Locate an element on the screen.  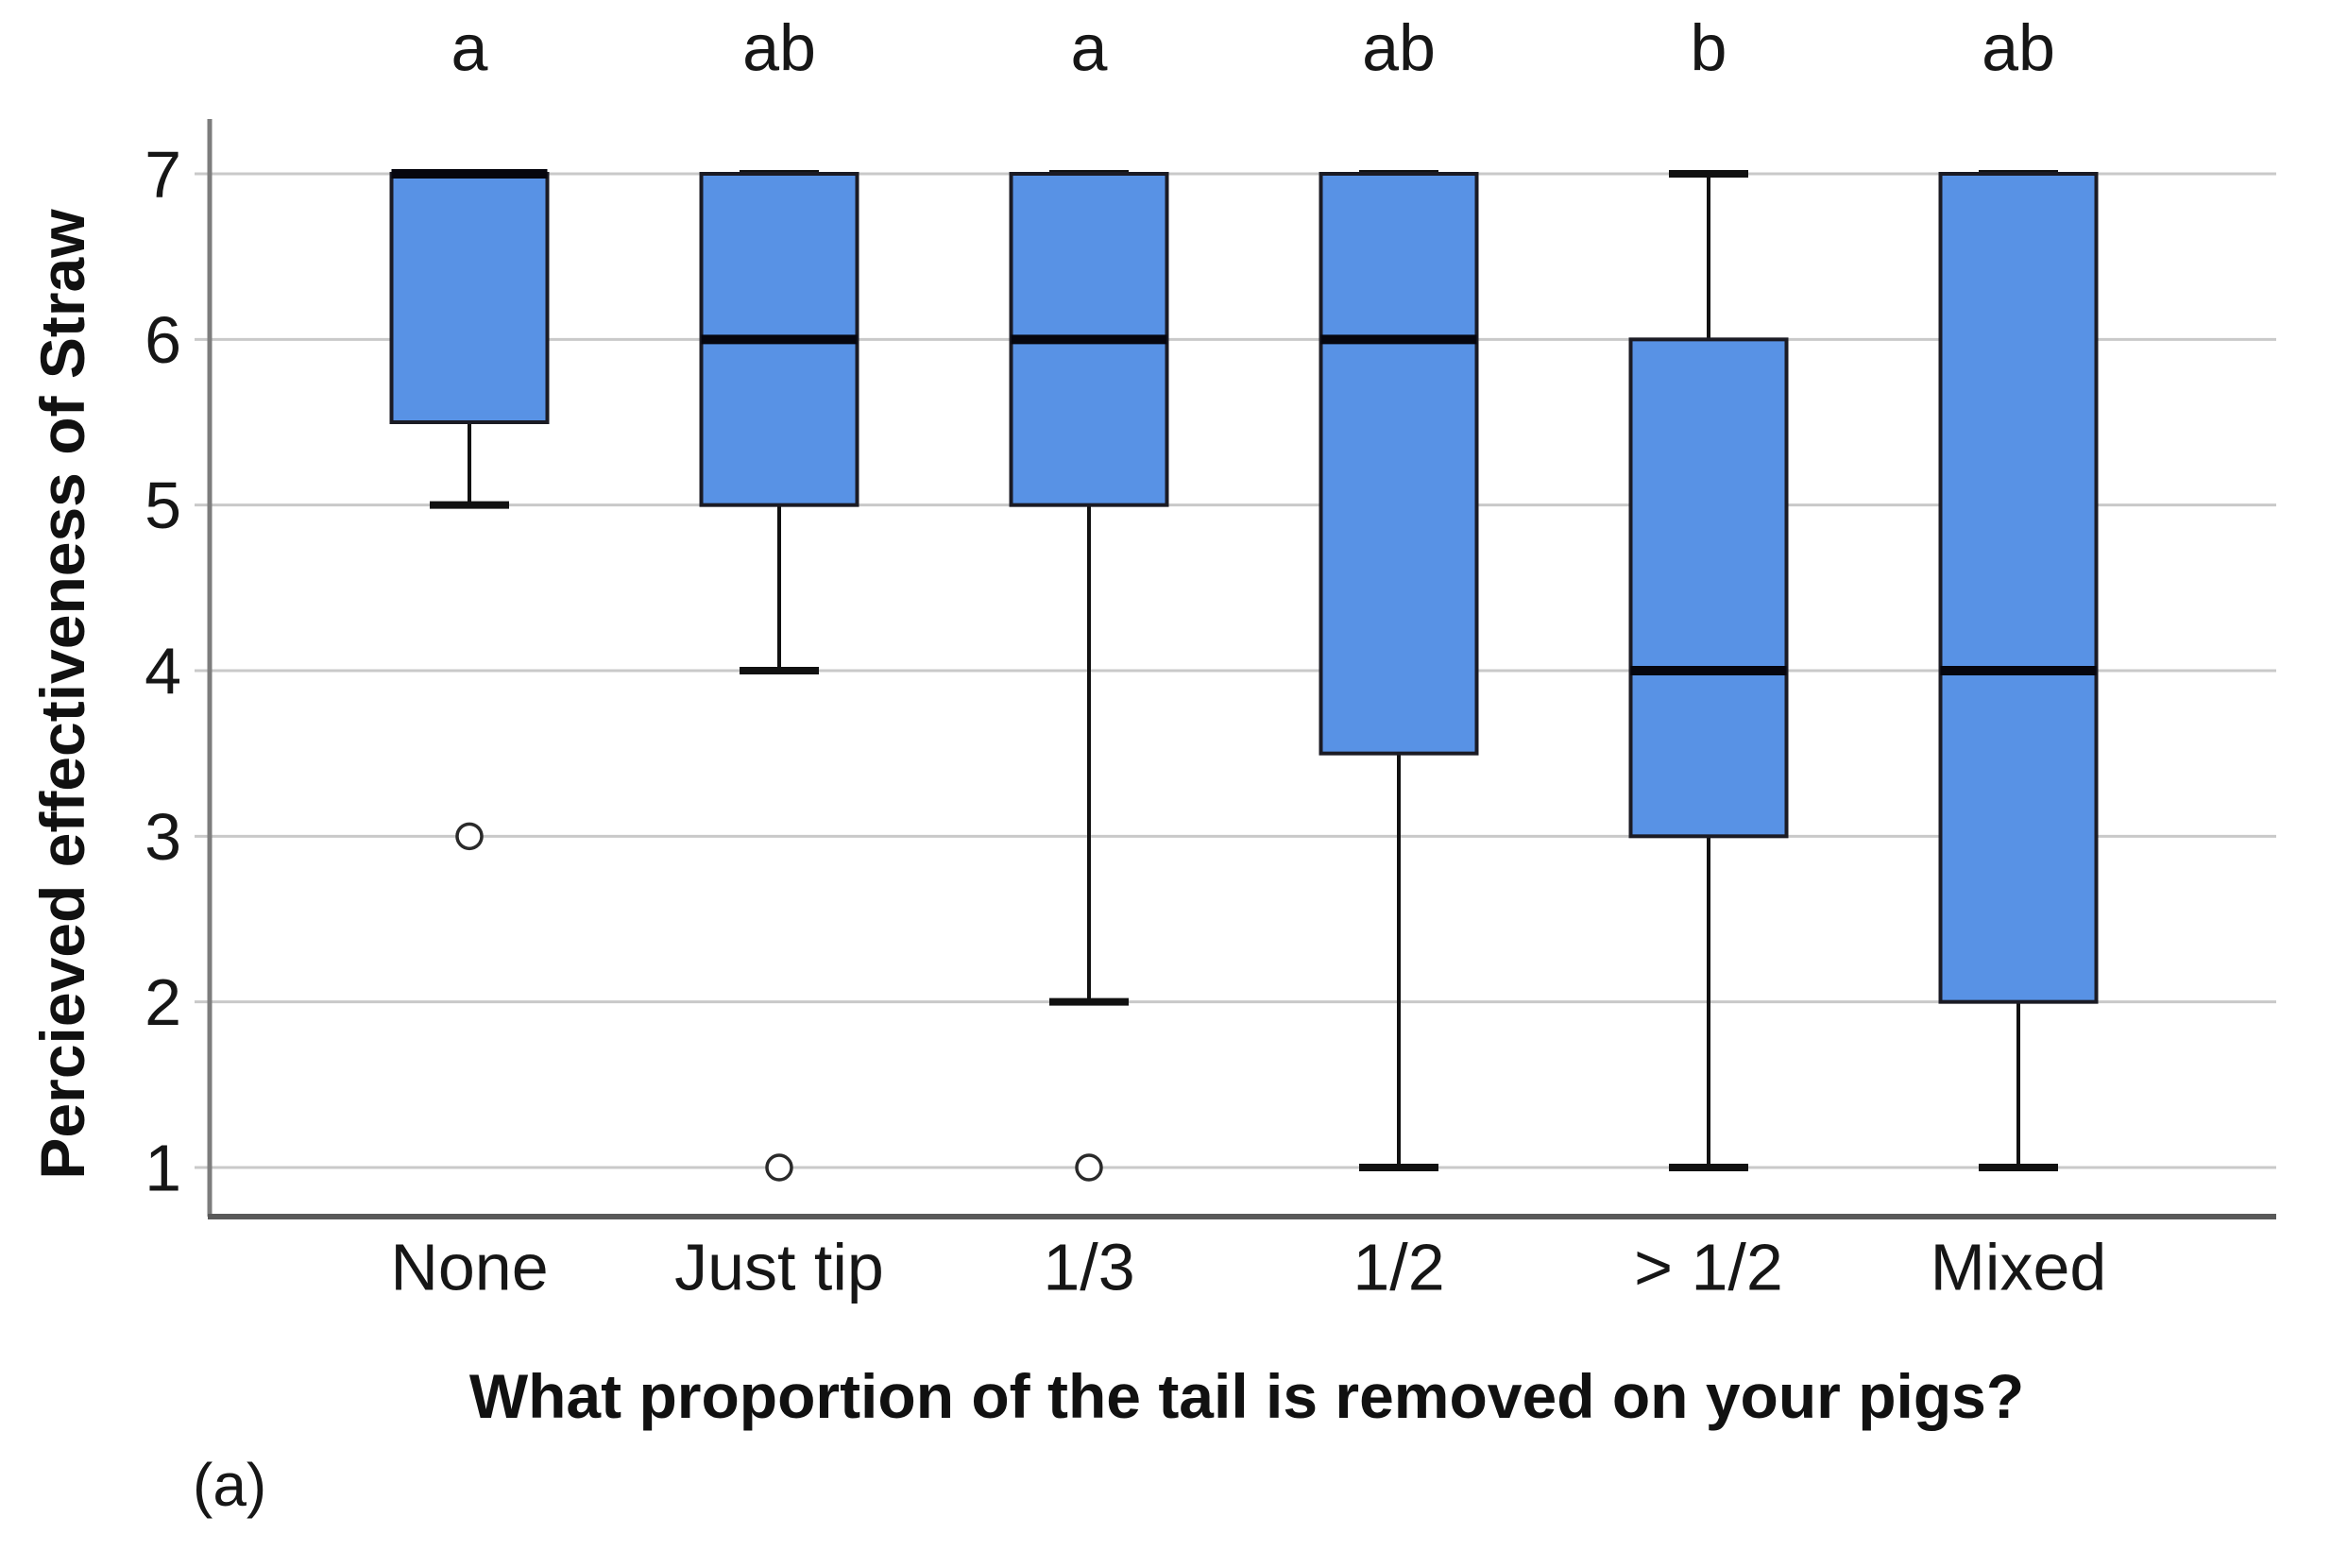
category-label-3: 1/2 is located at coordinates (1398, 1267).